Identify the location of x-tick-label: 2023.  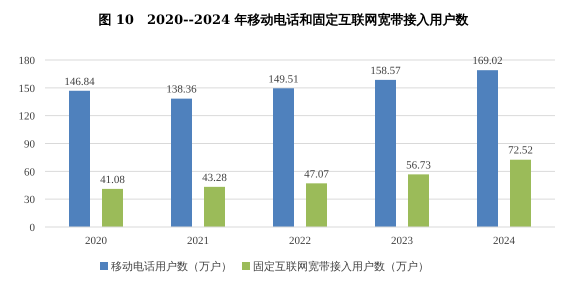
(402, 241).